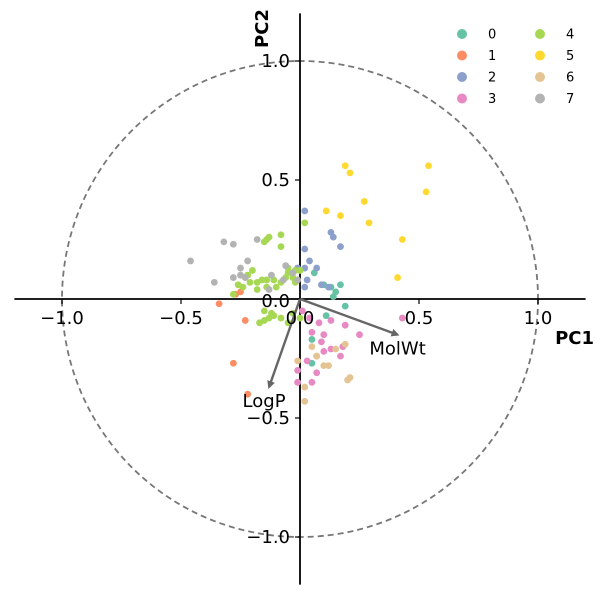 This screenshot has height=600, width=600. I want to click on legend-label-1: 1, so click(492, 56).